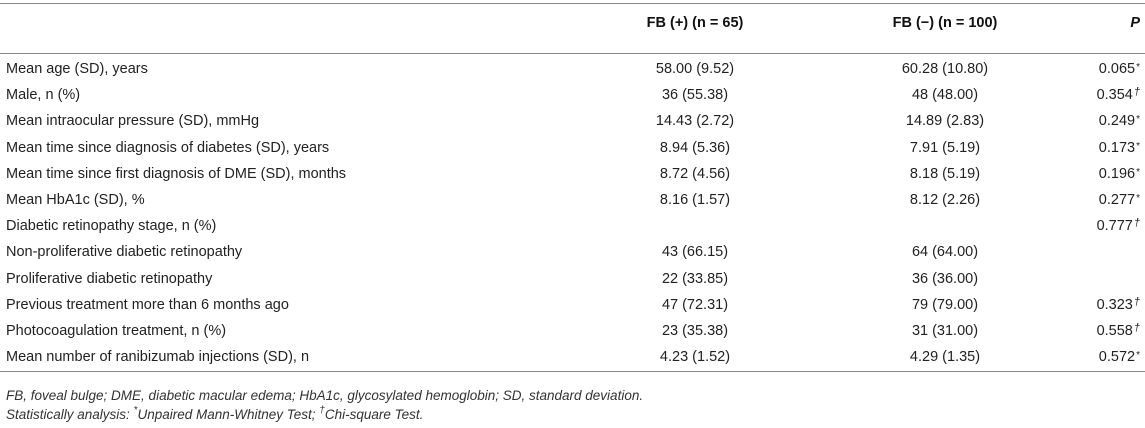 The height and width of the screenshot is (428, 1145). What do you see at coordinates (572, 95) in the screenshot?
I see `table-row: Male, n (%) 36 (55.38) 48 (48.00) 0.354†` at bounding box center [572, 95].